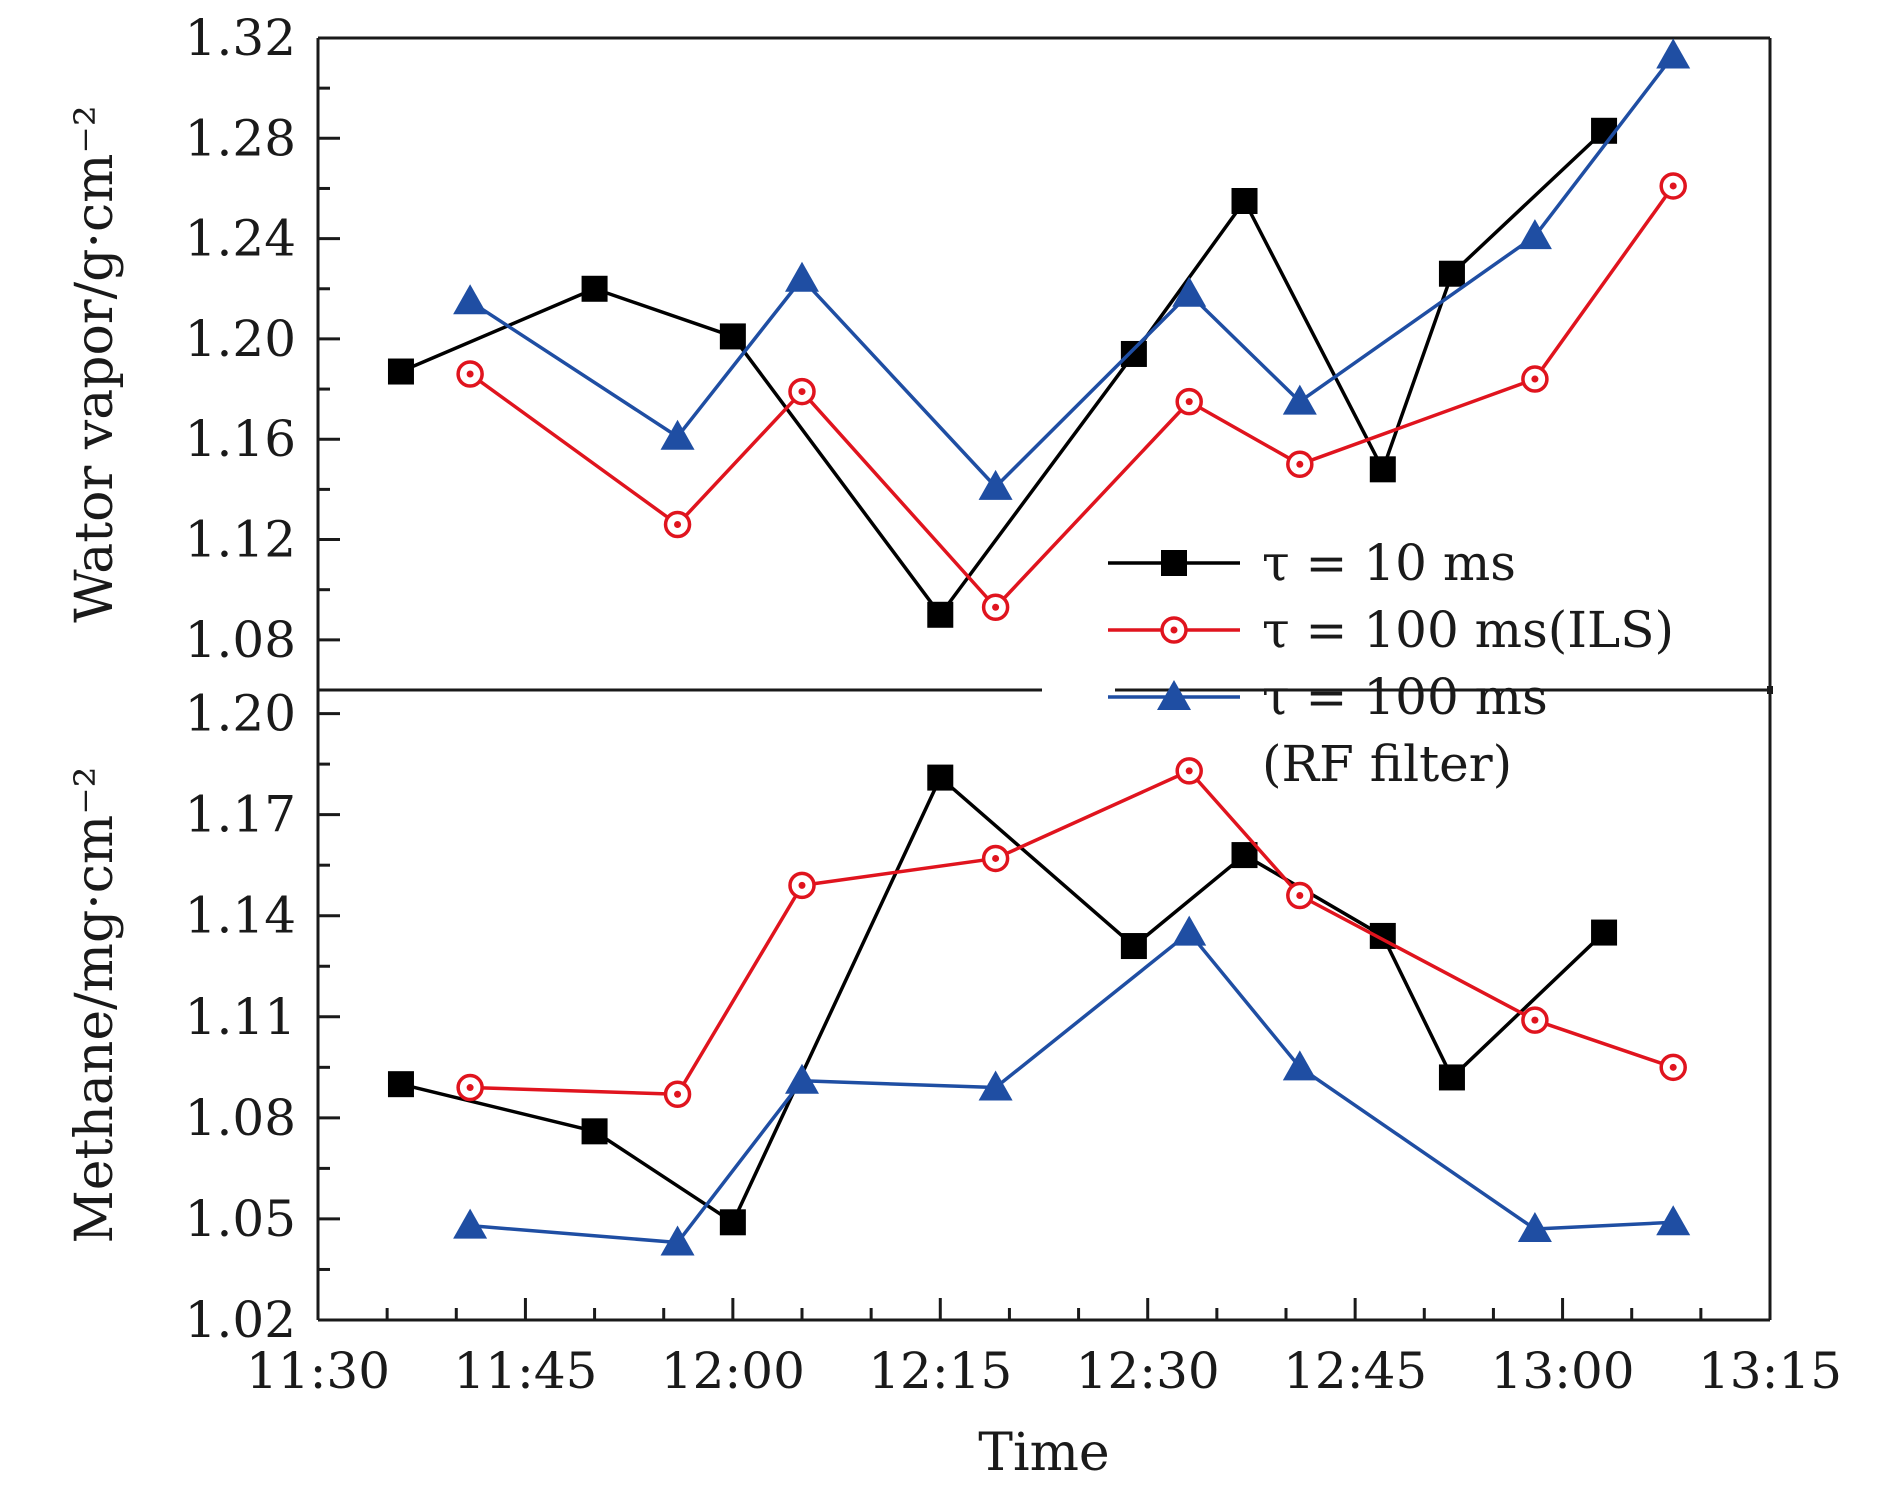 This screenshot has width=1890, height=1489. I want to click on y-tick-label: 1.16, so click(240, 439).